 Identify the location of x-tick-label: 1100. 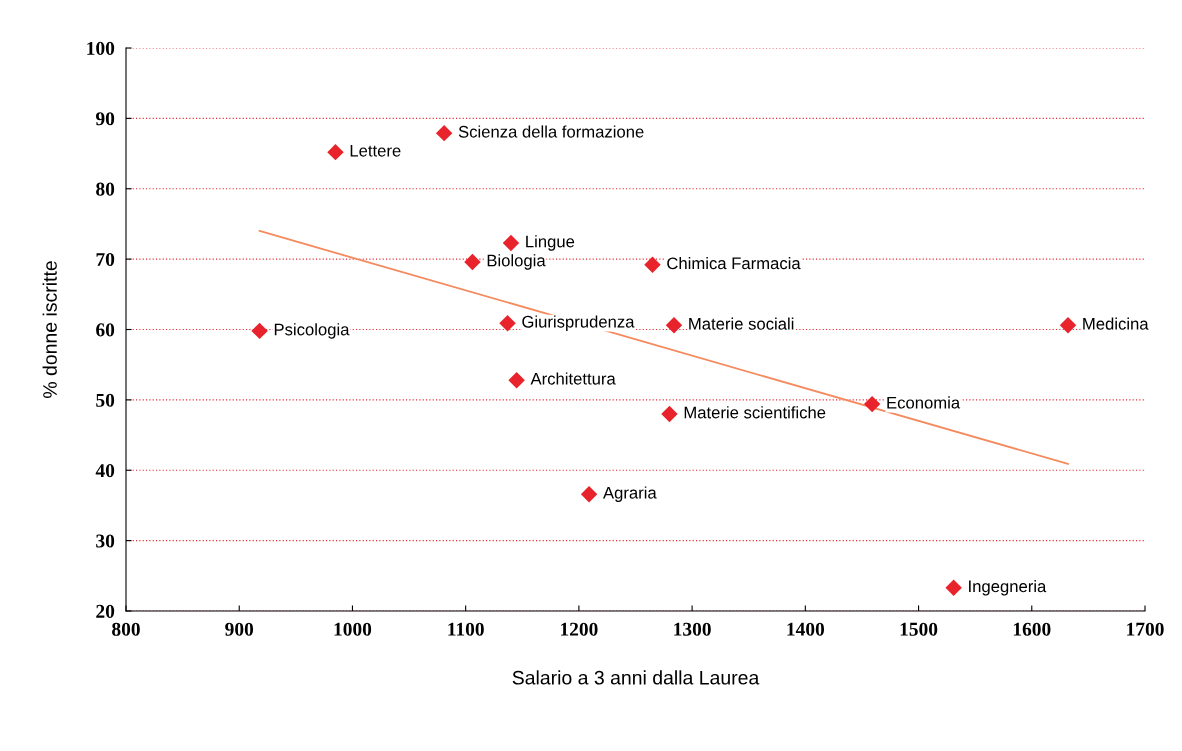
(466, 629).